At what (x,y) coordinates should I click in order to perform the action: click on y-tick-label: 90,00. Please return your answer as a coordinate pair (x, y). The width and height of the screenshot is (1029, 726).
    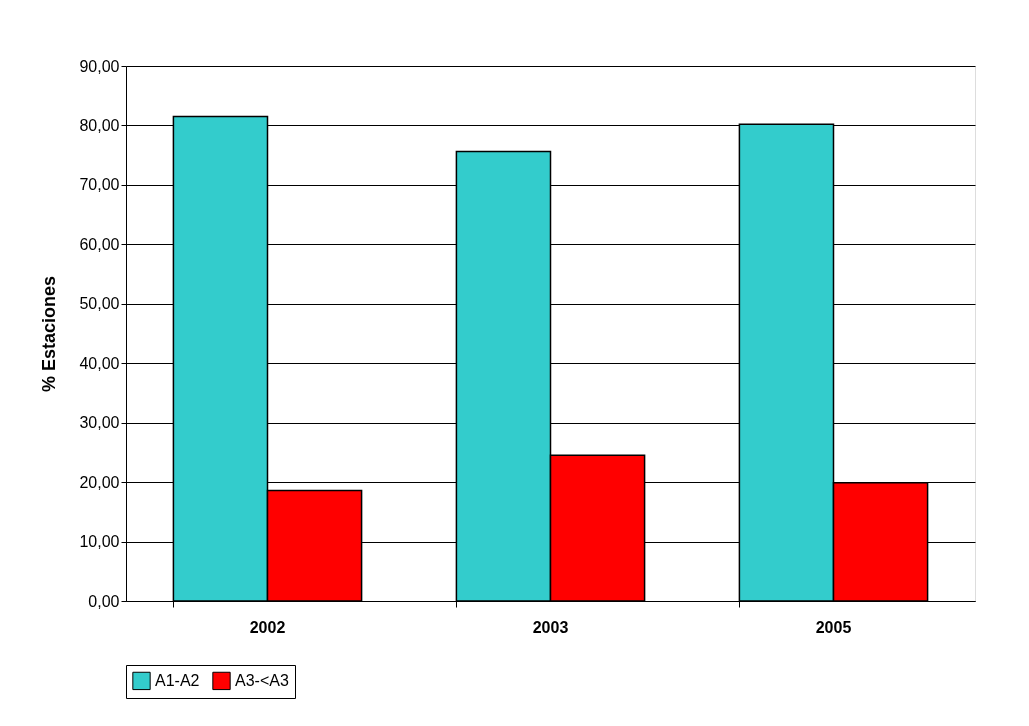
    Looking at the image, I should click on (99, 66).